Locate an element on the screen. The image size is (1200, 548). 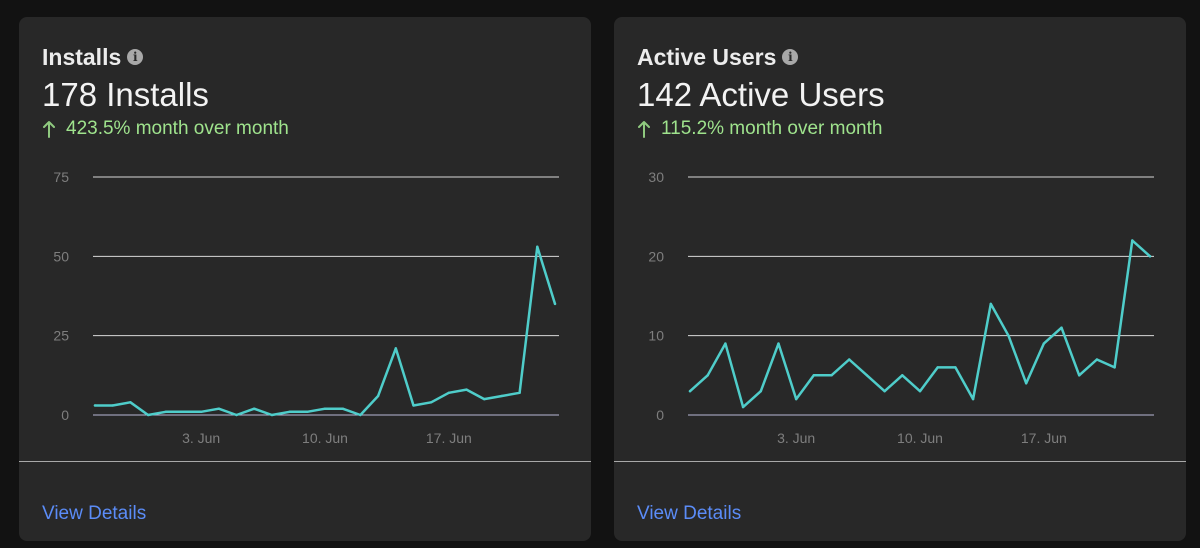
y-tick-label: 20 is located at coordinates (656, 256).